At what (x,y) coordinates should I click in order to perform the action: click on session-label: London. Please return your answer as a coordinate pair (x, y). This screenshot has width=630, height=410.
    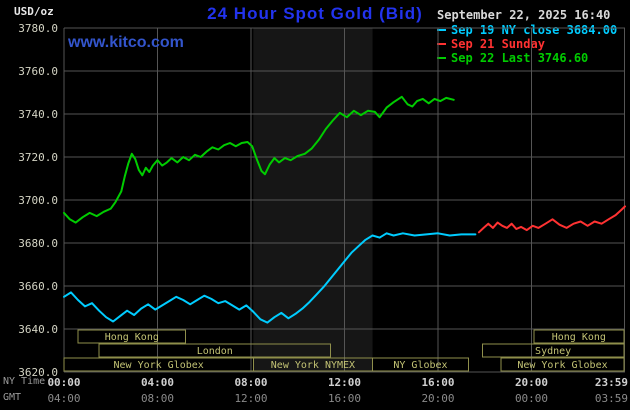
    Looking at the image, I should click on (215, 351).